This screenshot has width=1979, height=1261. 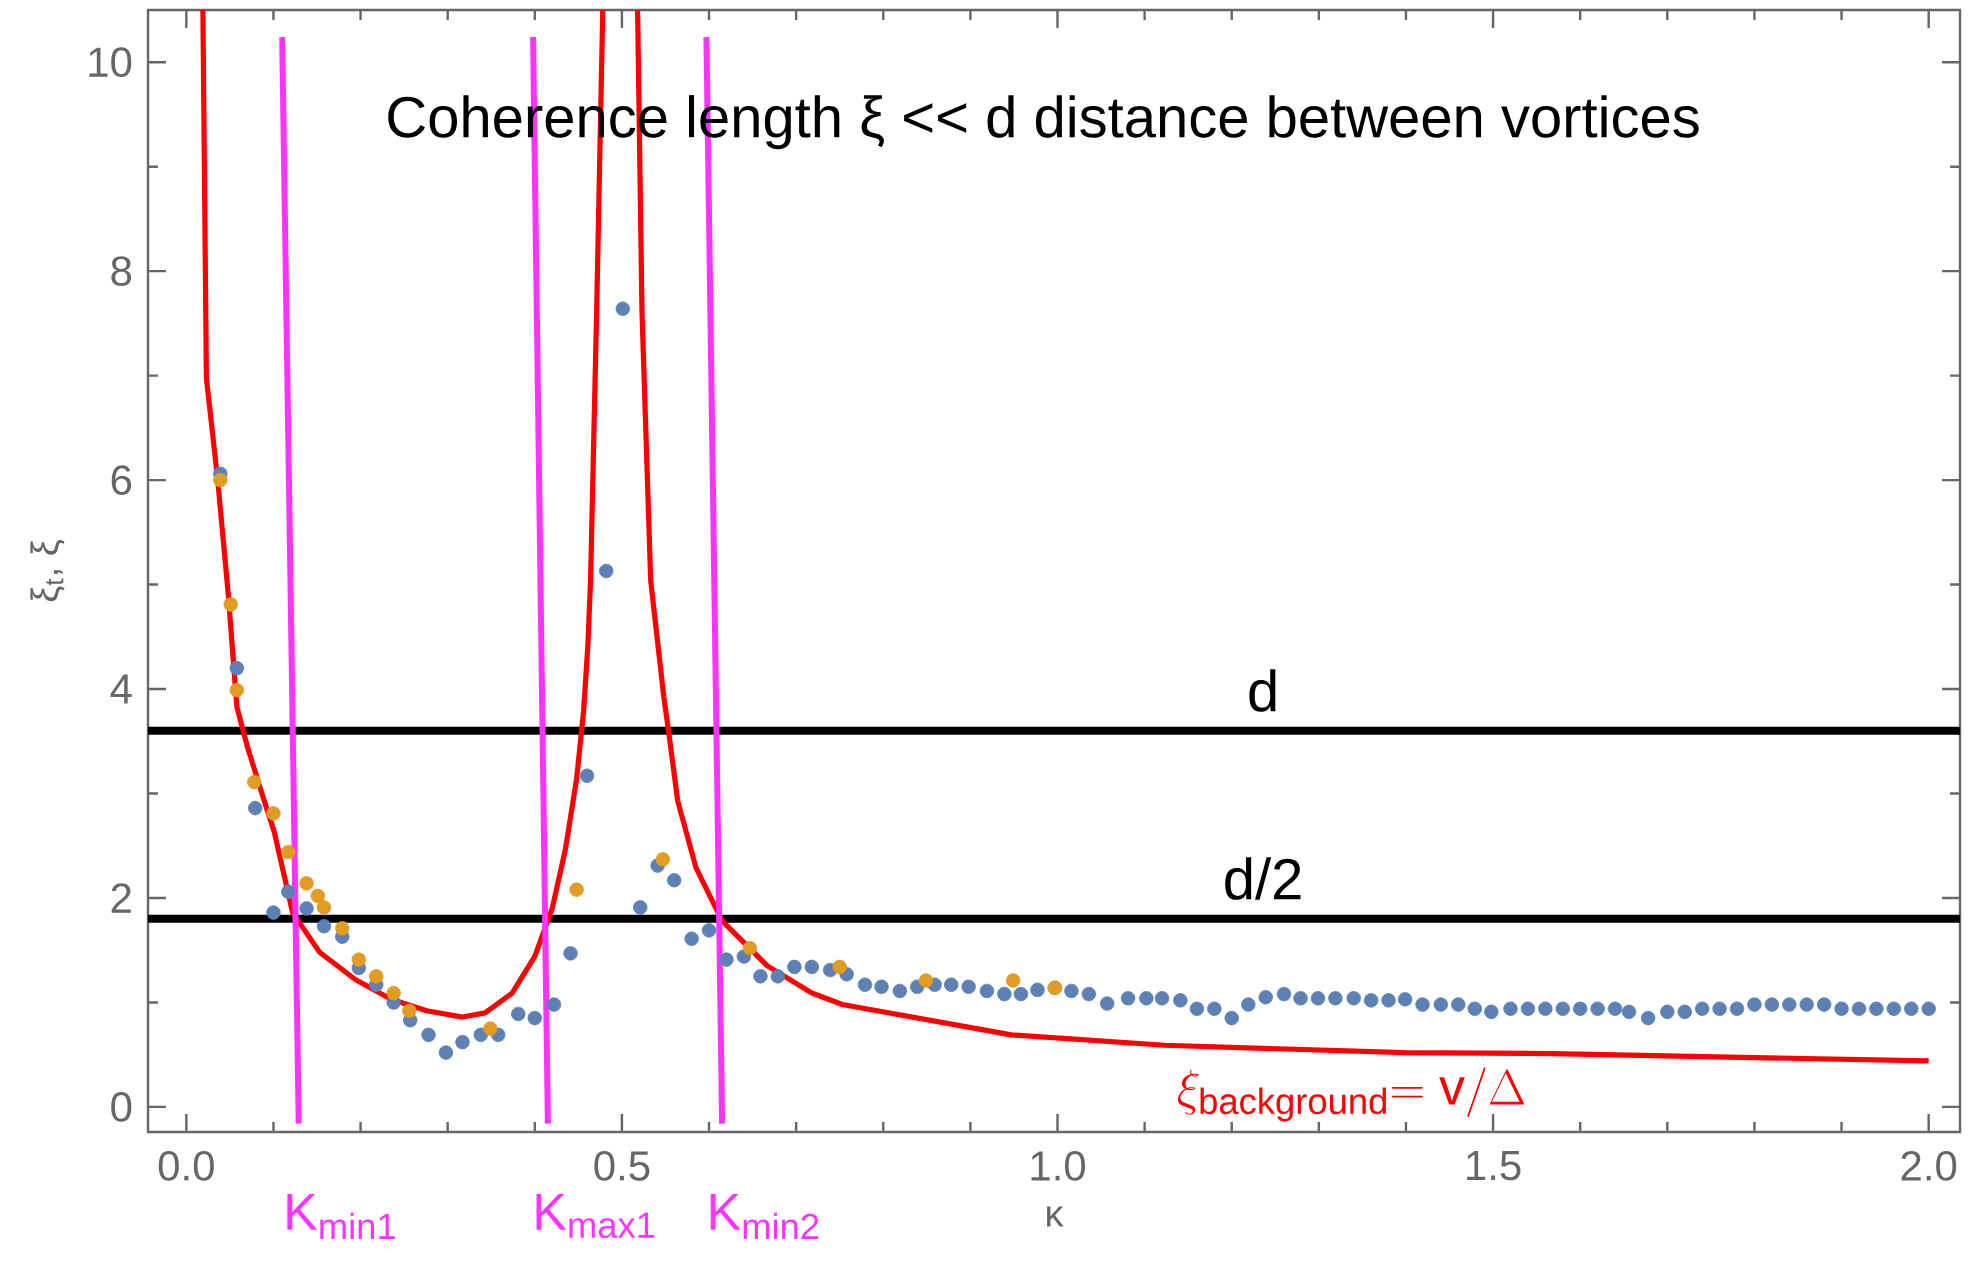 I want to click on series-label: K$_{max1}$, so click(x=595, y=1216).